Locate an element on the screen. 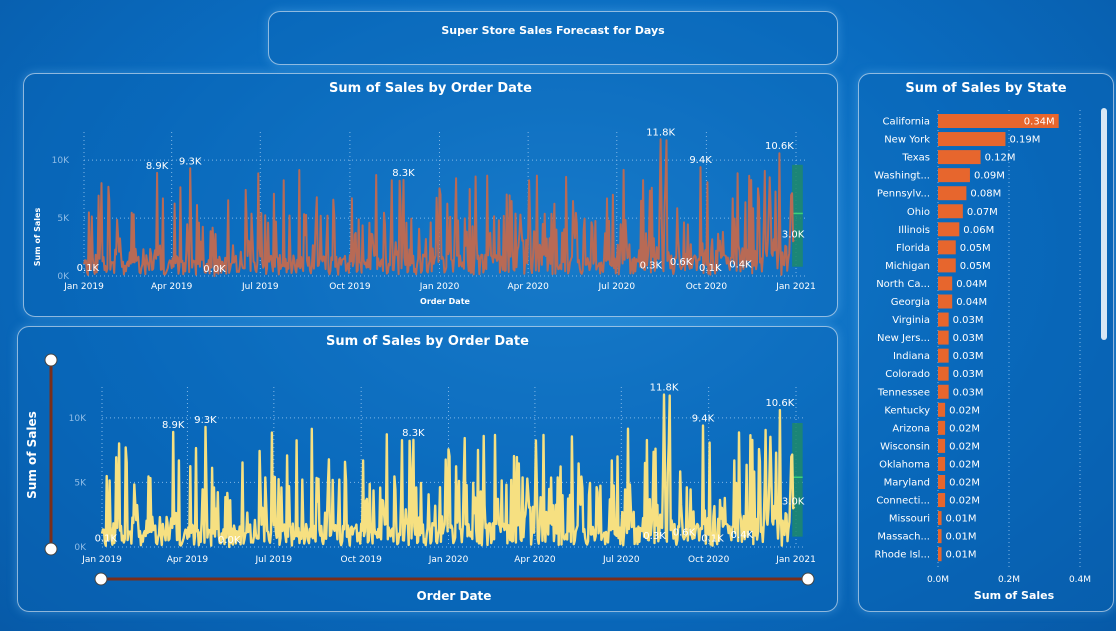 The width and height of the screenshot is (1116, 631). state-chart-scrollbar is located at coordinates (1104, 224).